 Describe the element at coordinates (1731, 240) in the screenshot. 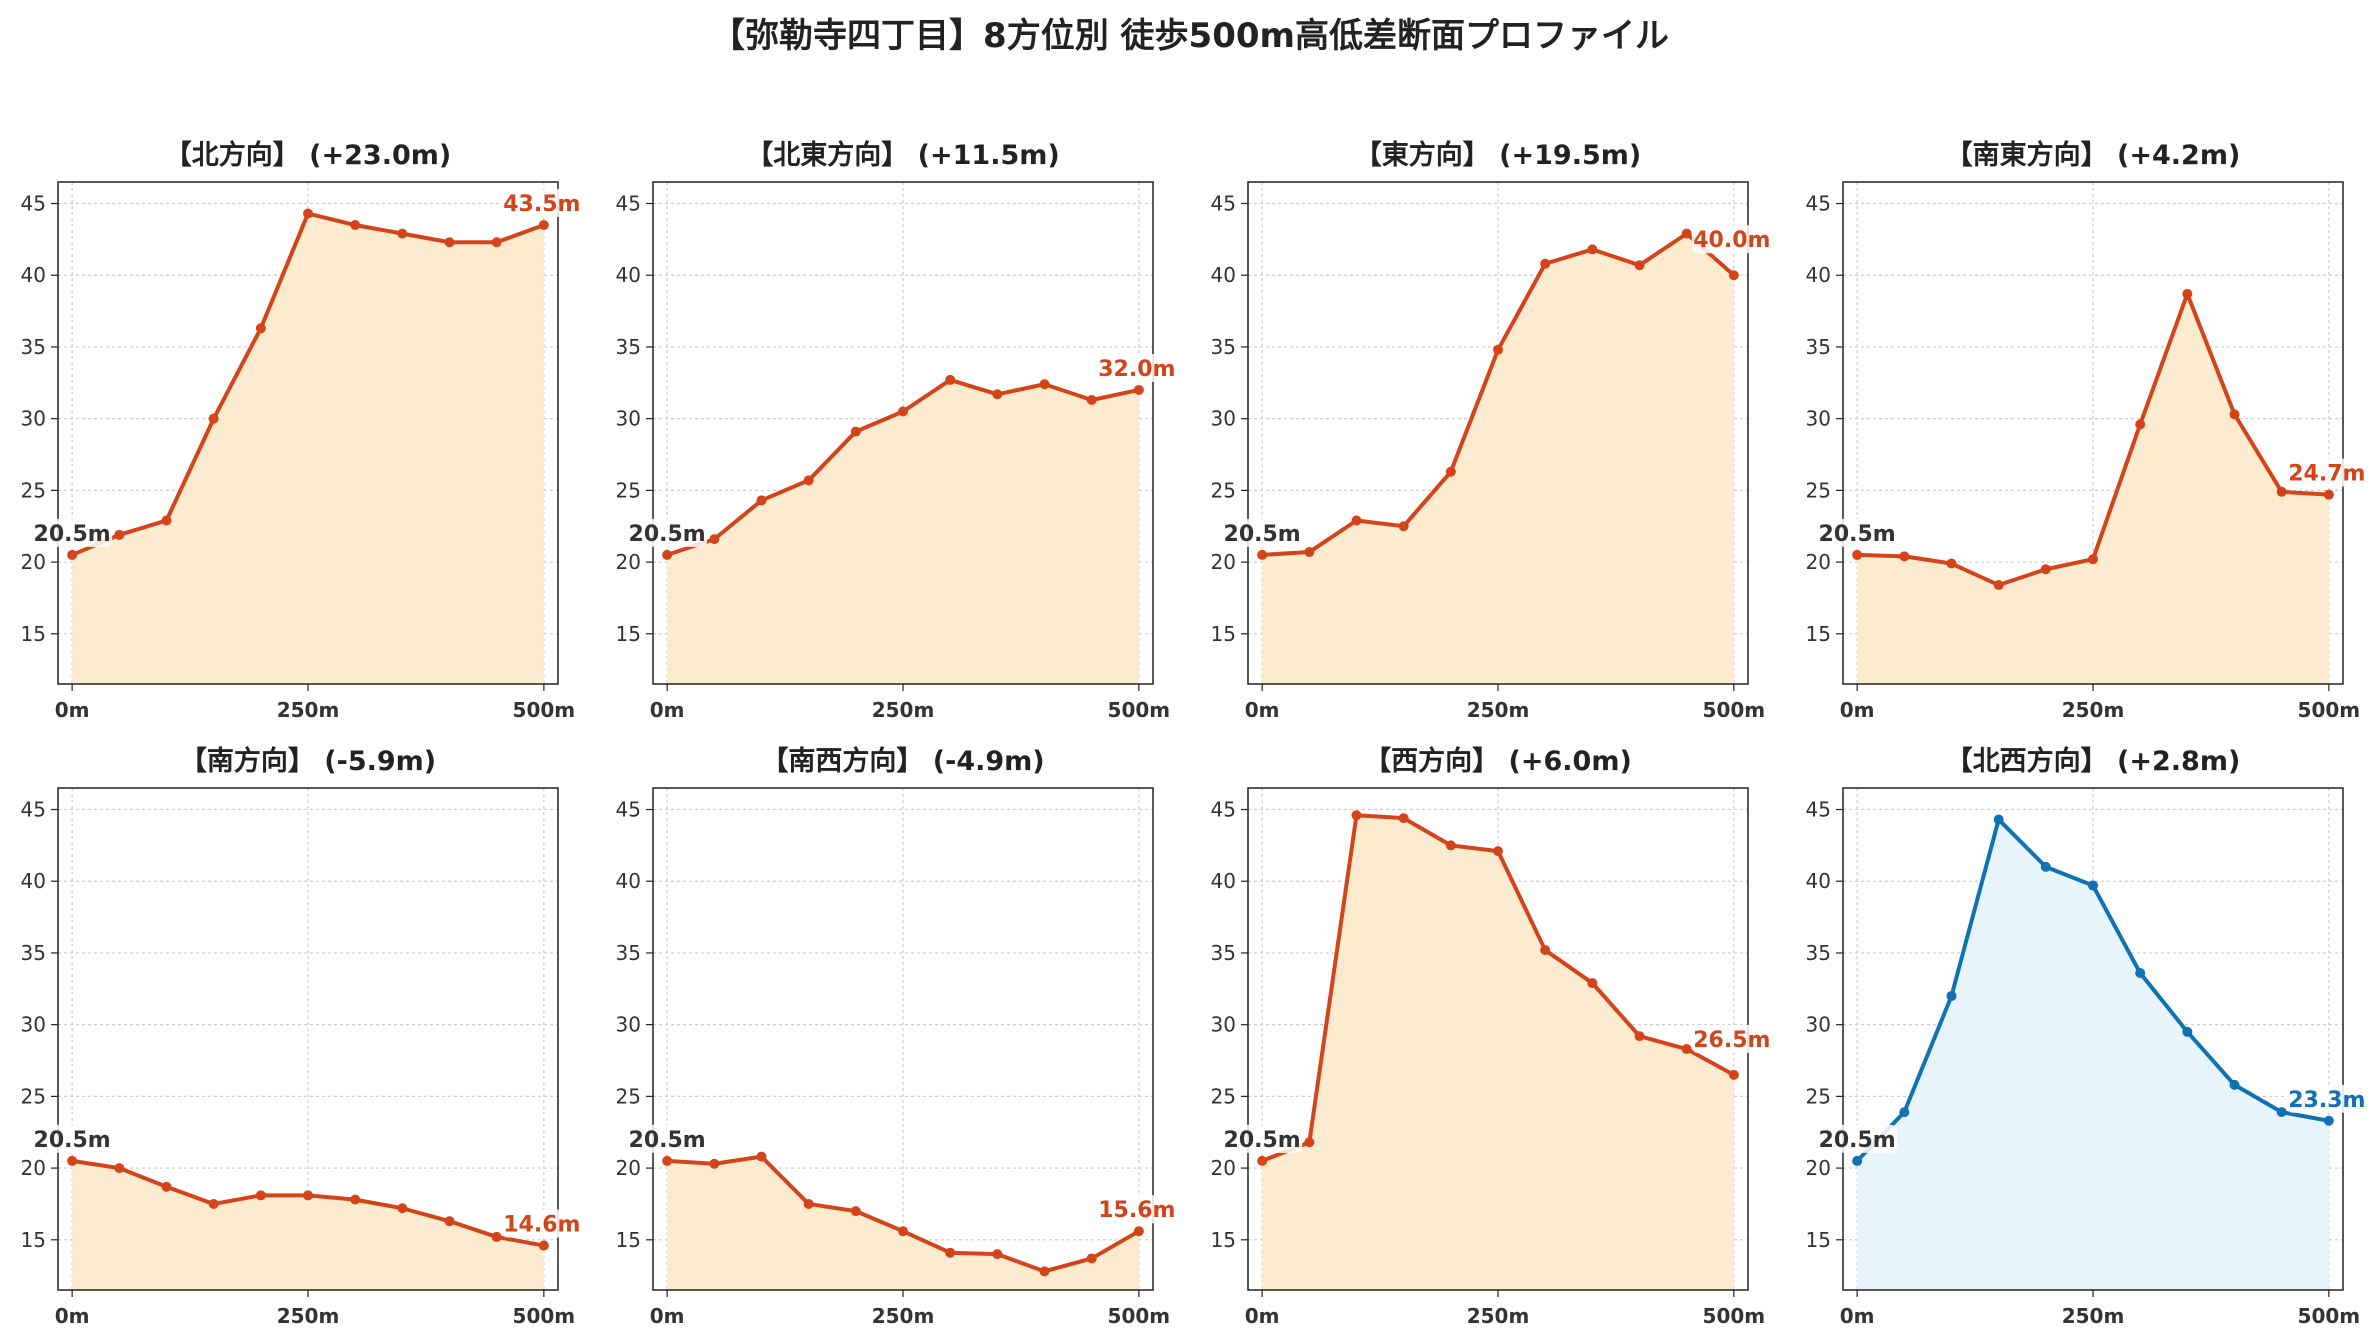

I see `end-label: 40.0m` at that location.